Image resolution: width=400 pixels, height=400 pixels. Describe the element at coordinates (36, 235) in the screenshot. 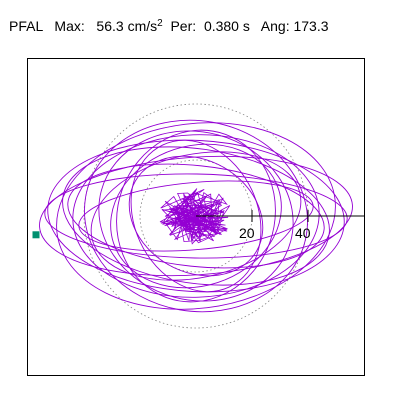

I see `peak-marker` at that location.